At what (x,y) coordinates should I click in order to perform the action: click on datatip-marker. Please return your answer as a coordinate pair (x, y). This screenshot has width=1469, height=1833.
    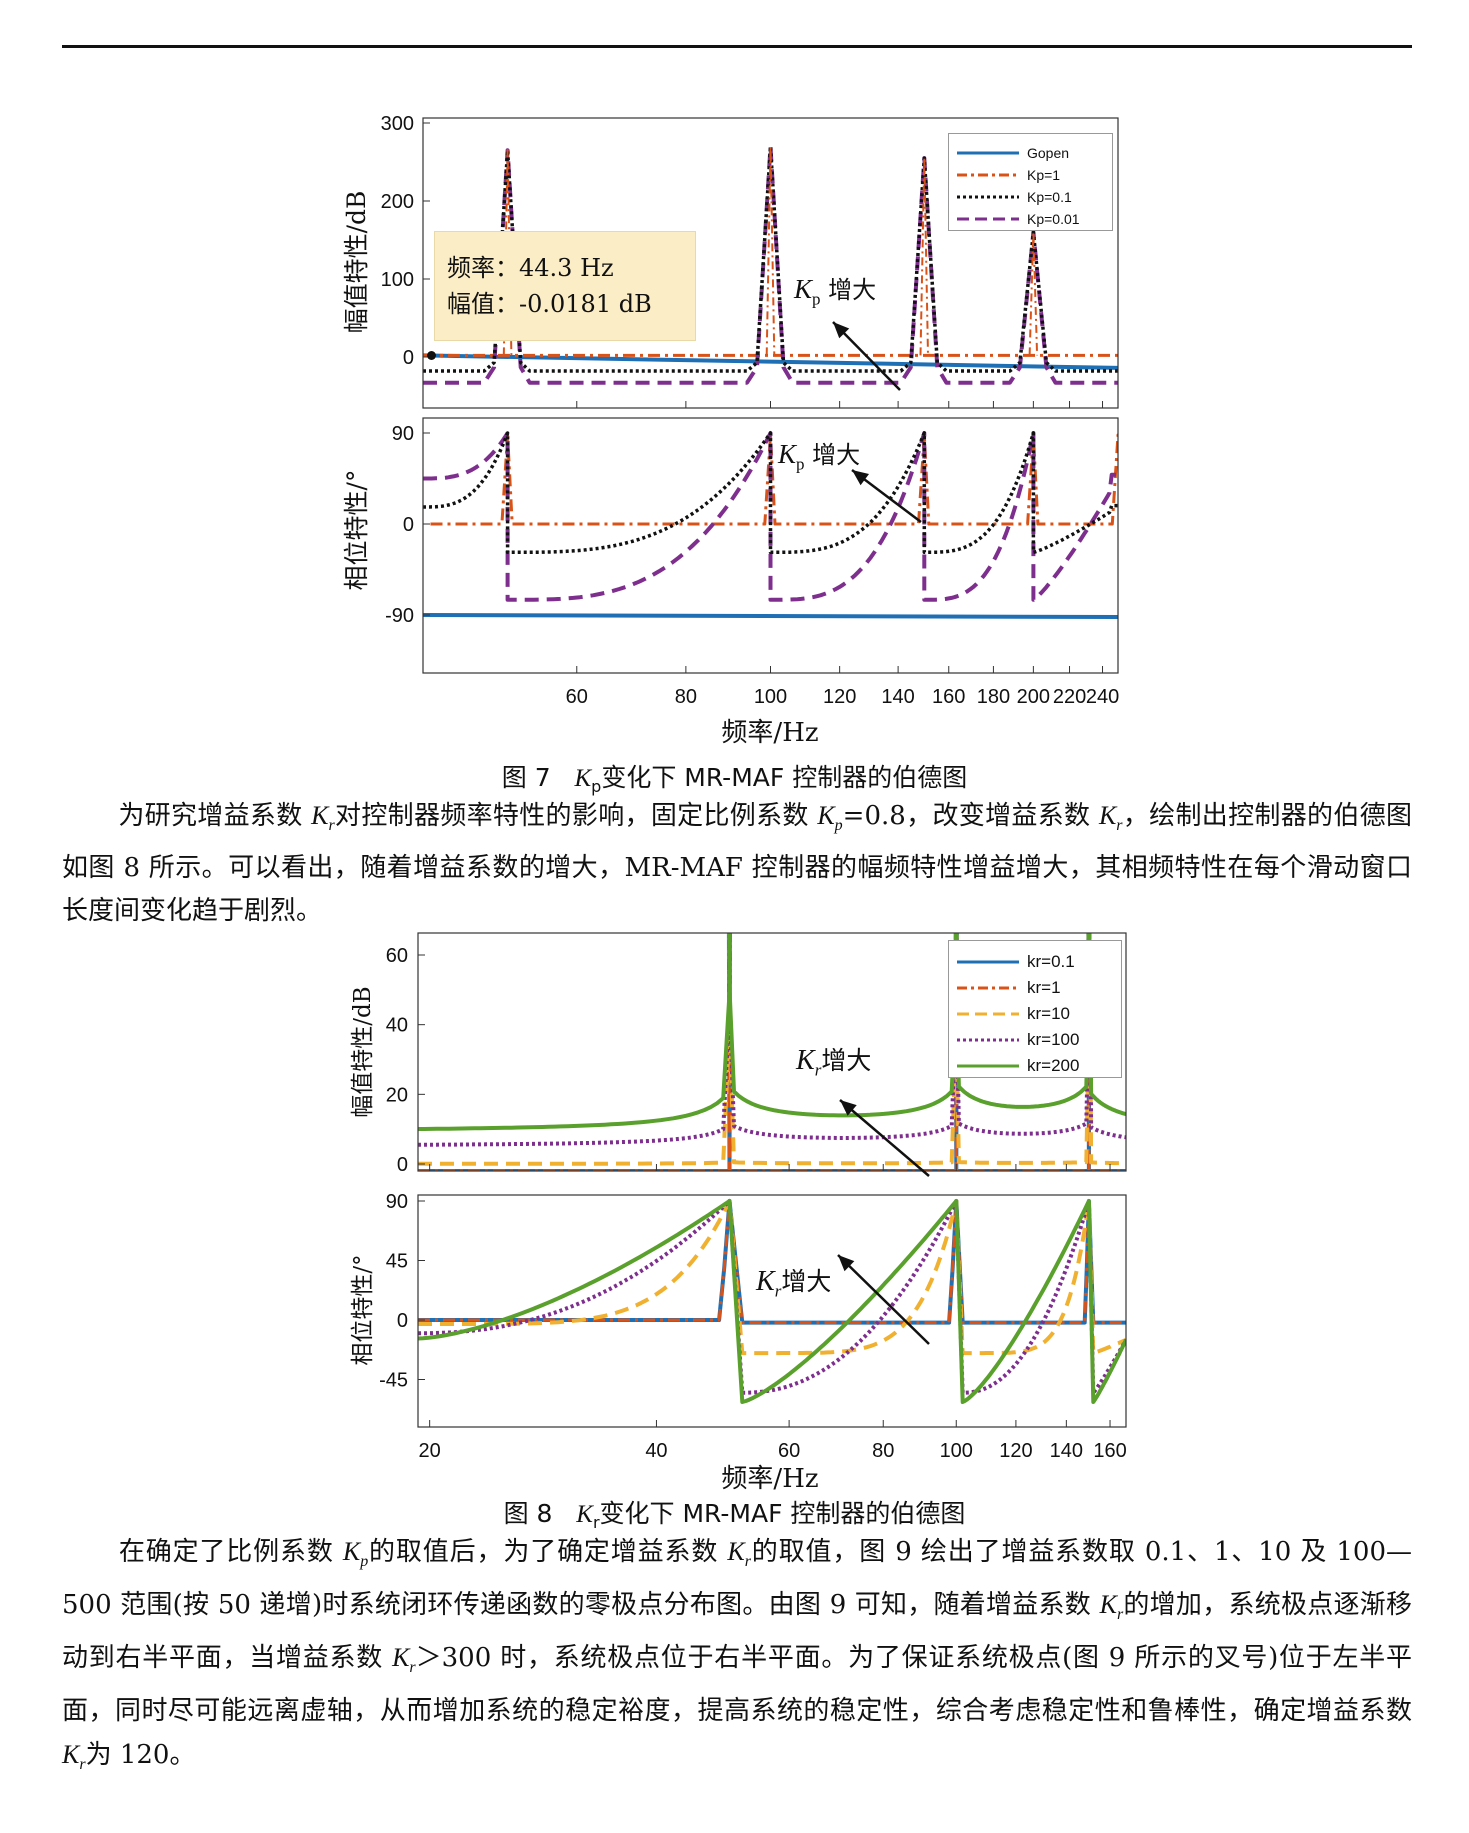
    Looking at the image, I should click on (431, 355).